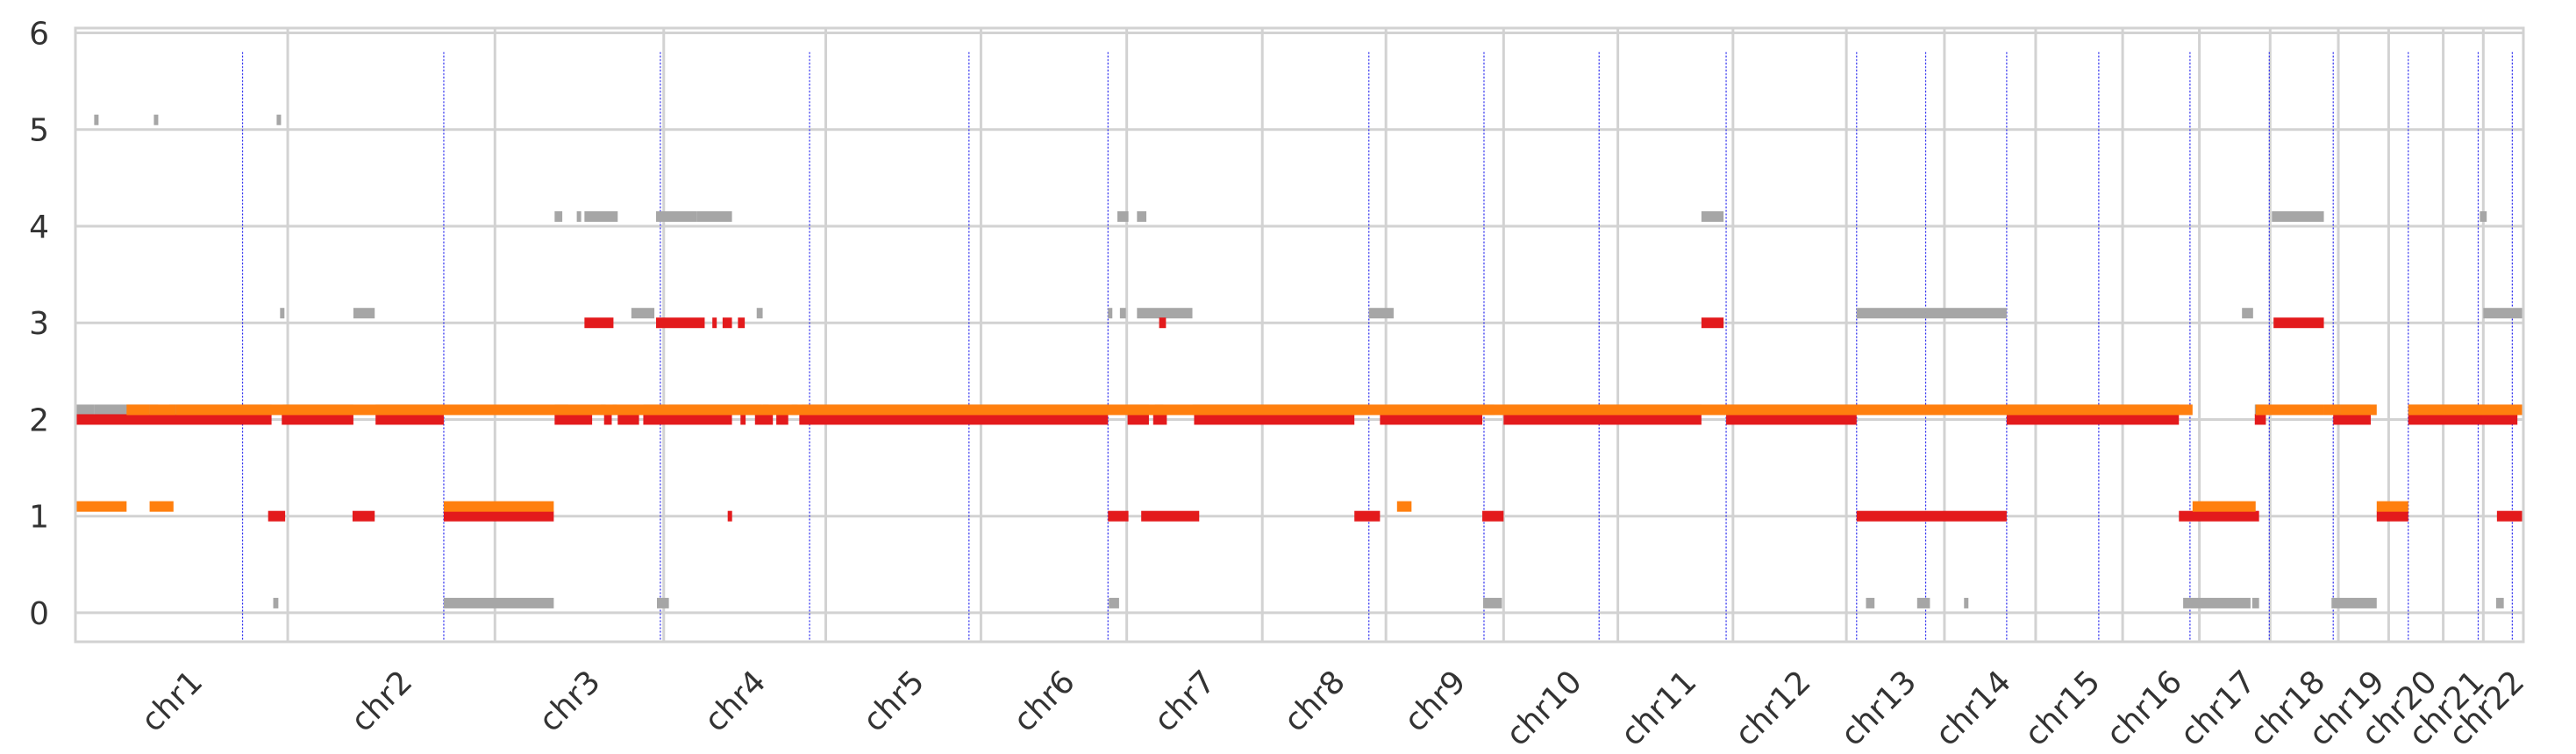 The height and width of the screenshot is (754, 2576). Describe the element at coordinates (39, 614) in the screenshot. I see `y-tick-label-0: 0` at that location.